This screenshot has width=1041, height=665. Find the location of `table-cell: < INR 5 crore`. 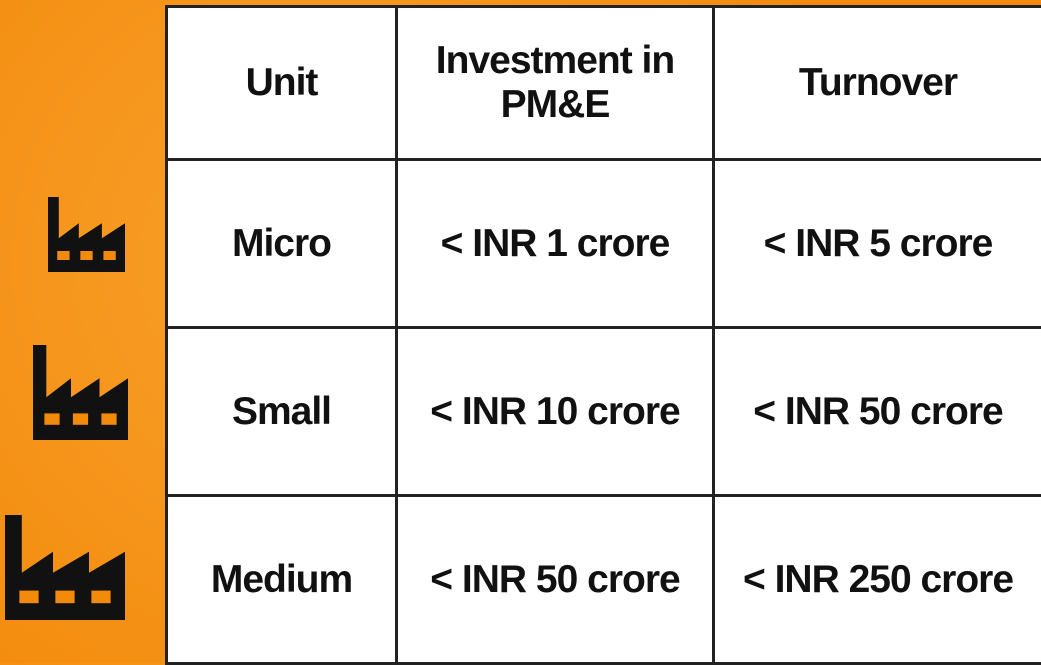

table-cell: < INR 5 crore is located at coordinates (877, 244).